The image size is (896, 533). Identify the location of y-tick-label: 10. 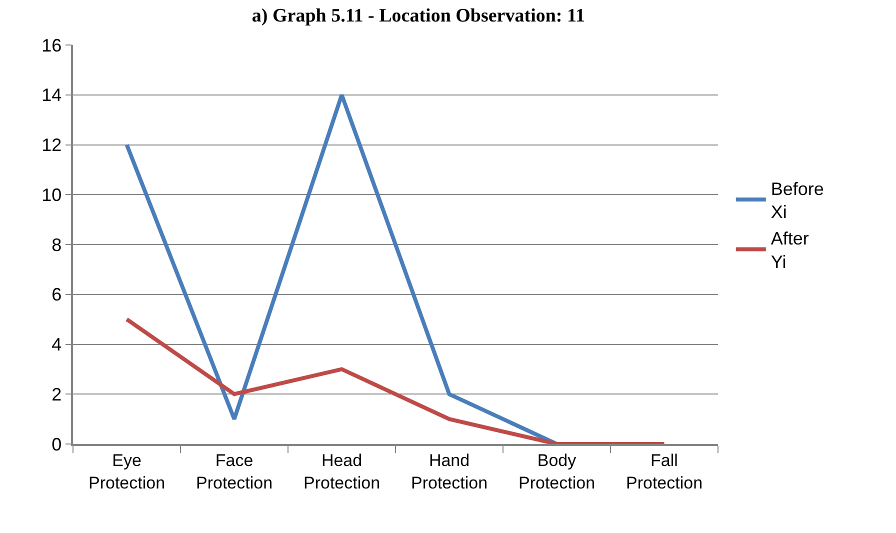
(52, 194).